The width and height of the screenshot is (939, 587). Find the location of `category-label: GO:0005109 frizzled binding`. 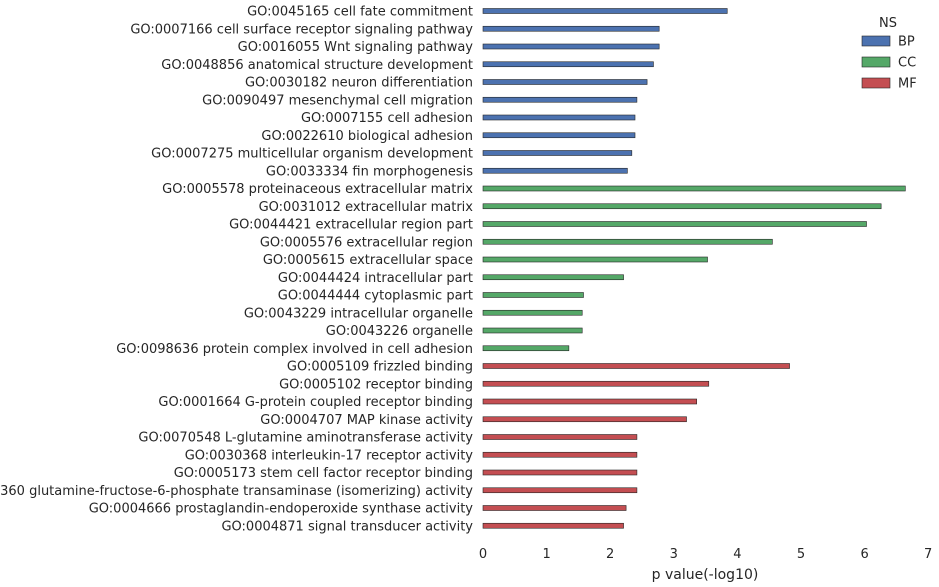

category-label: GO:0005109 frizzled binding is located at coordinates (380, 367).